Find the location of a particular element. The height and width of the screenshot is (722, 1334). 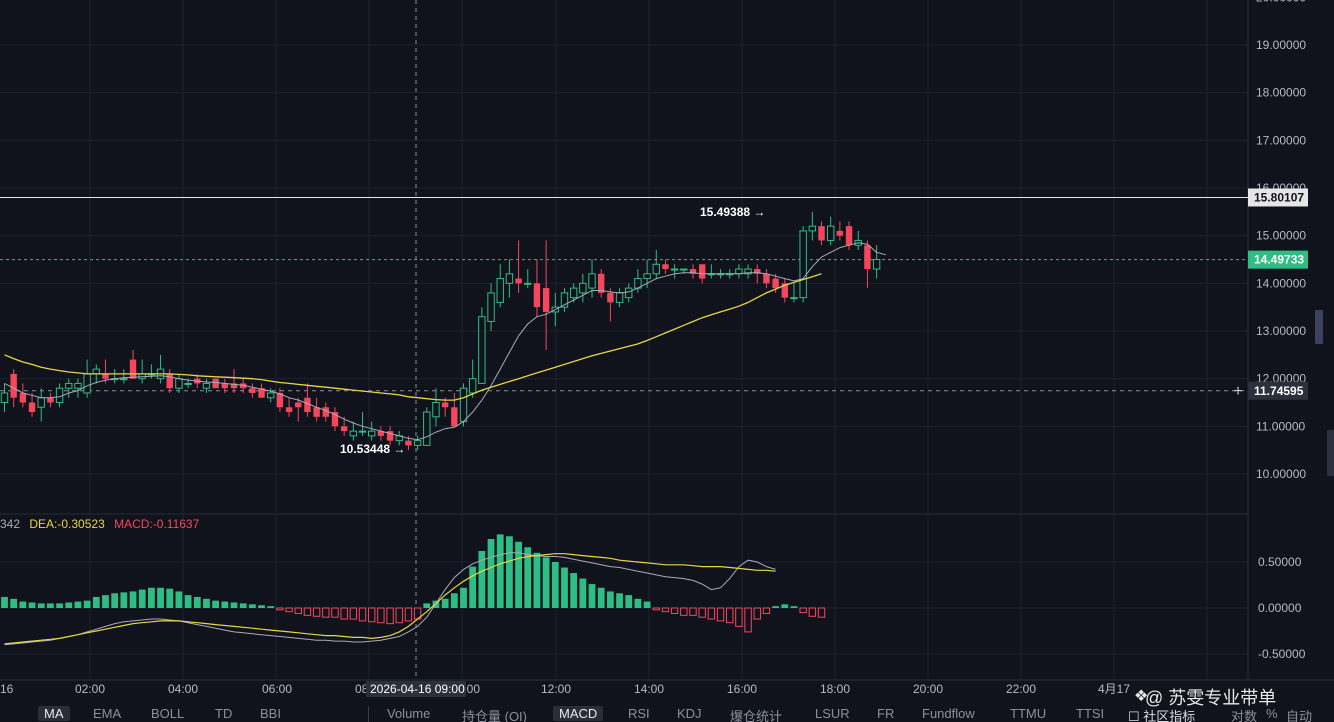

tab-td: TD is located at coordinates (224, 713).